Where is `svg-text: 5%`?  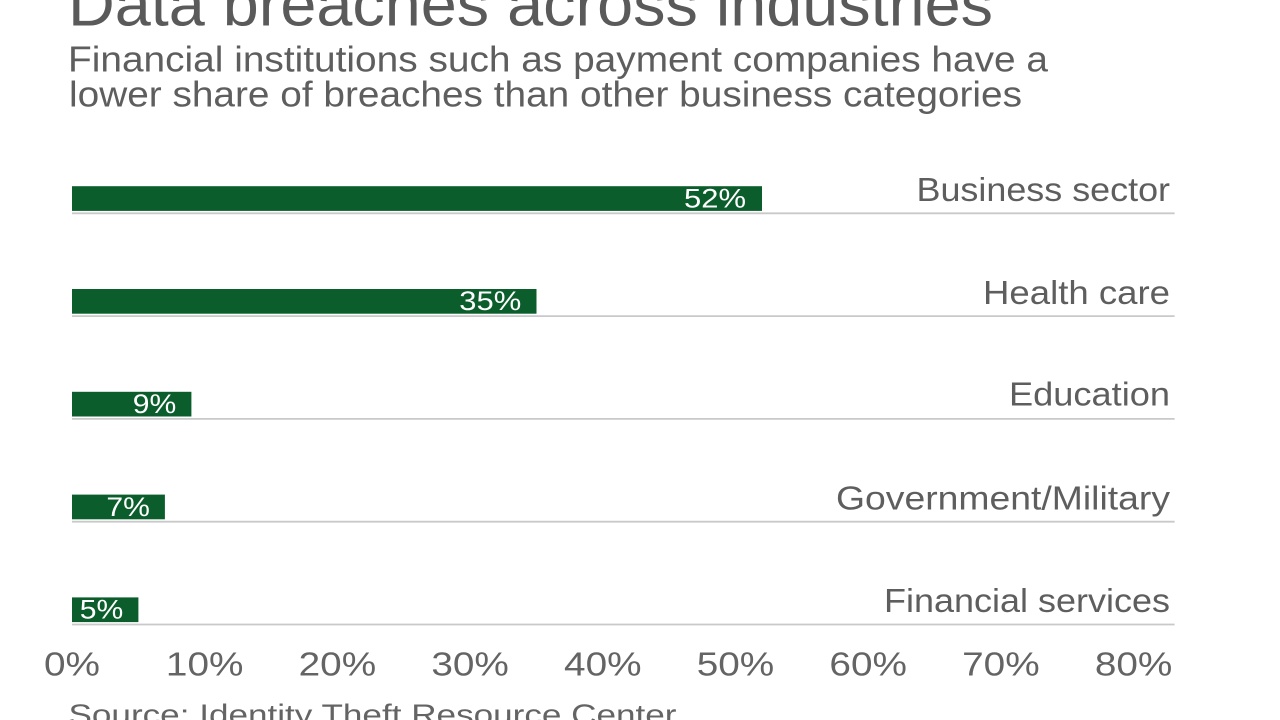 svg-text: 5% is located at coordinates (102, 610).